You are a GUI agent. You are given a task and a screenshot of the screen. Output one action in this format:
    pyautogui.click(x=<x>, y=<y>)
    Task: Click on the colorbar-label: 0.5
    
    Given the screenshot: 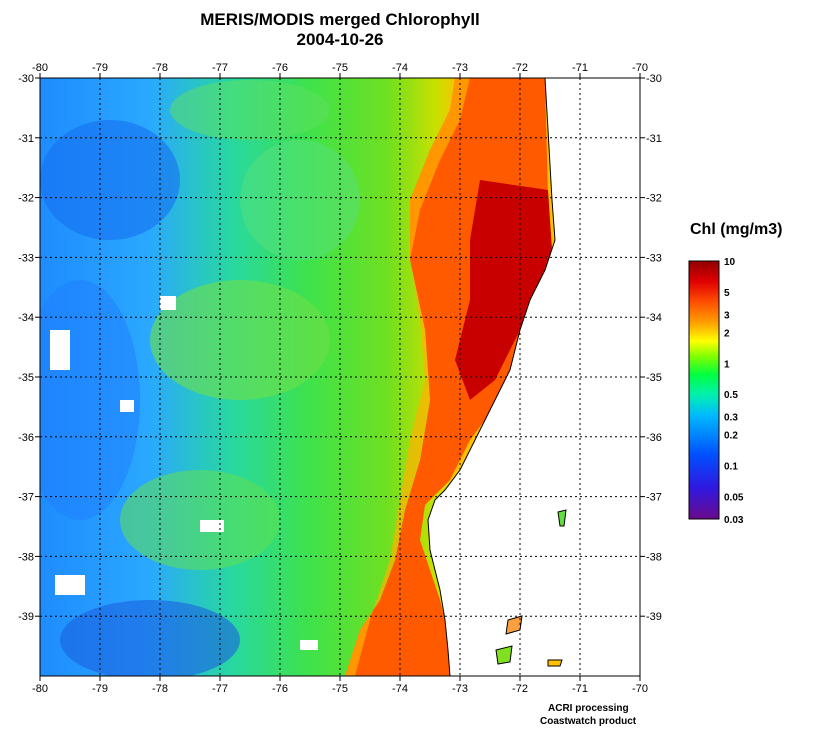 What is the action you would take?
    pyautogui.click(x=731, y=395)
    